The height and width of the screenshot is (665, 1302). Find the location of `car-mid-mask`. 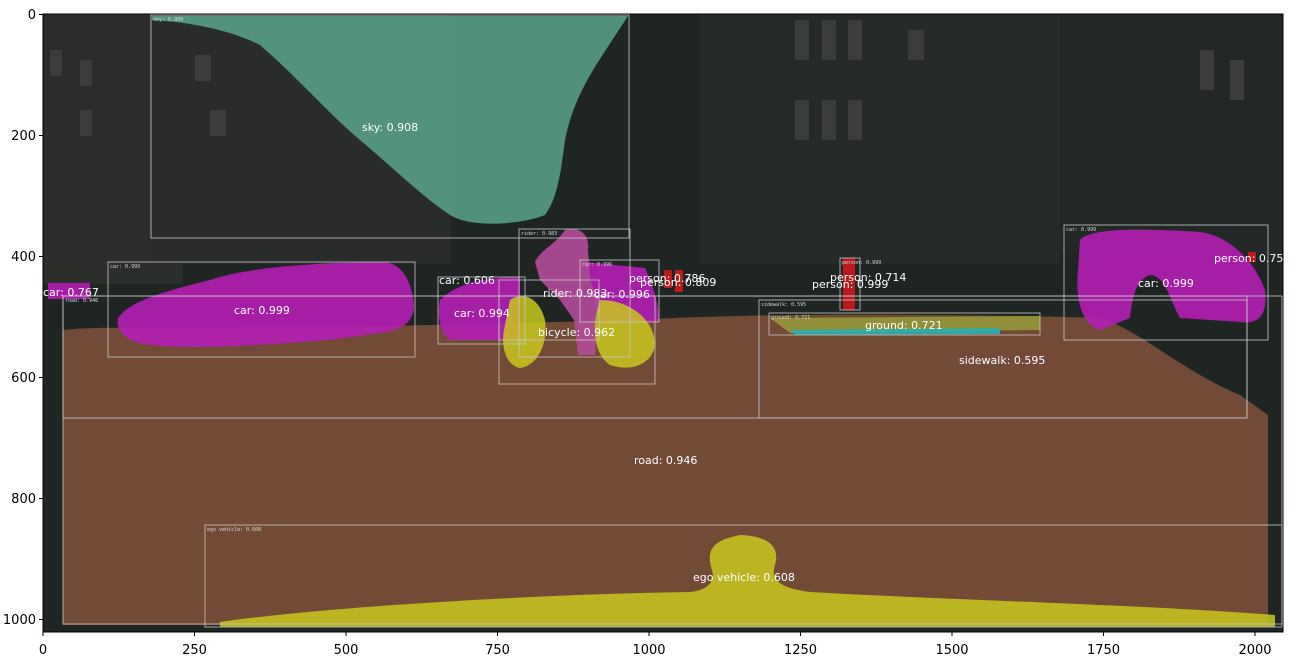

car-mid-mask is located at coordinates (479, 308).